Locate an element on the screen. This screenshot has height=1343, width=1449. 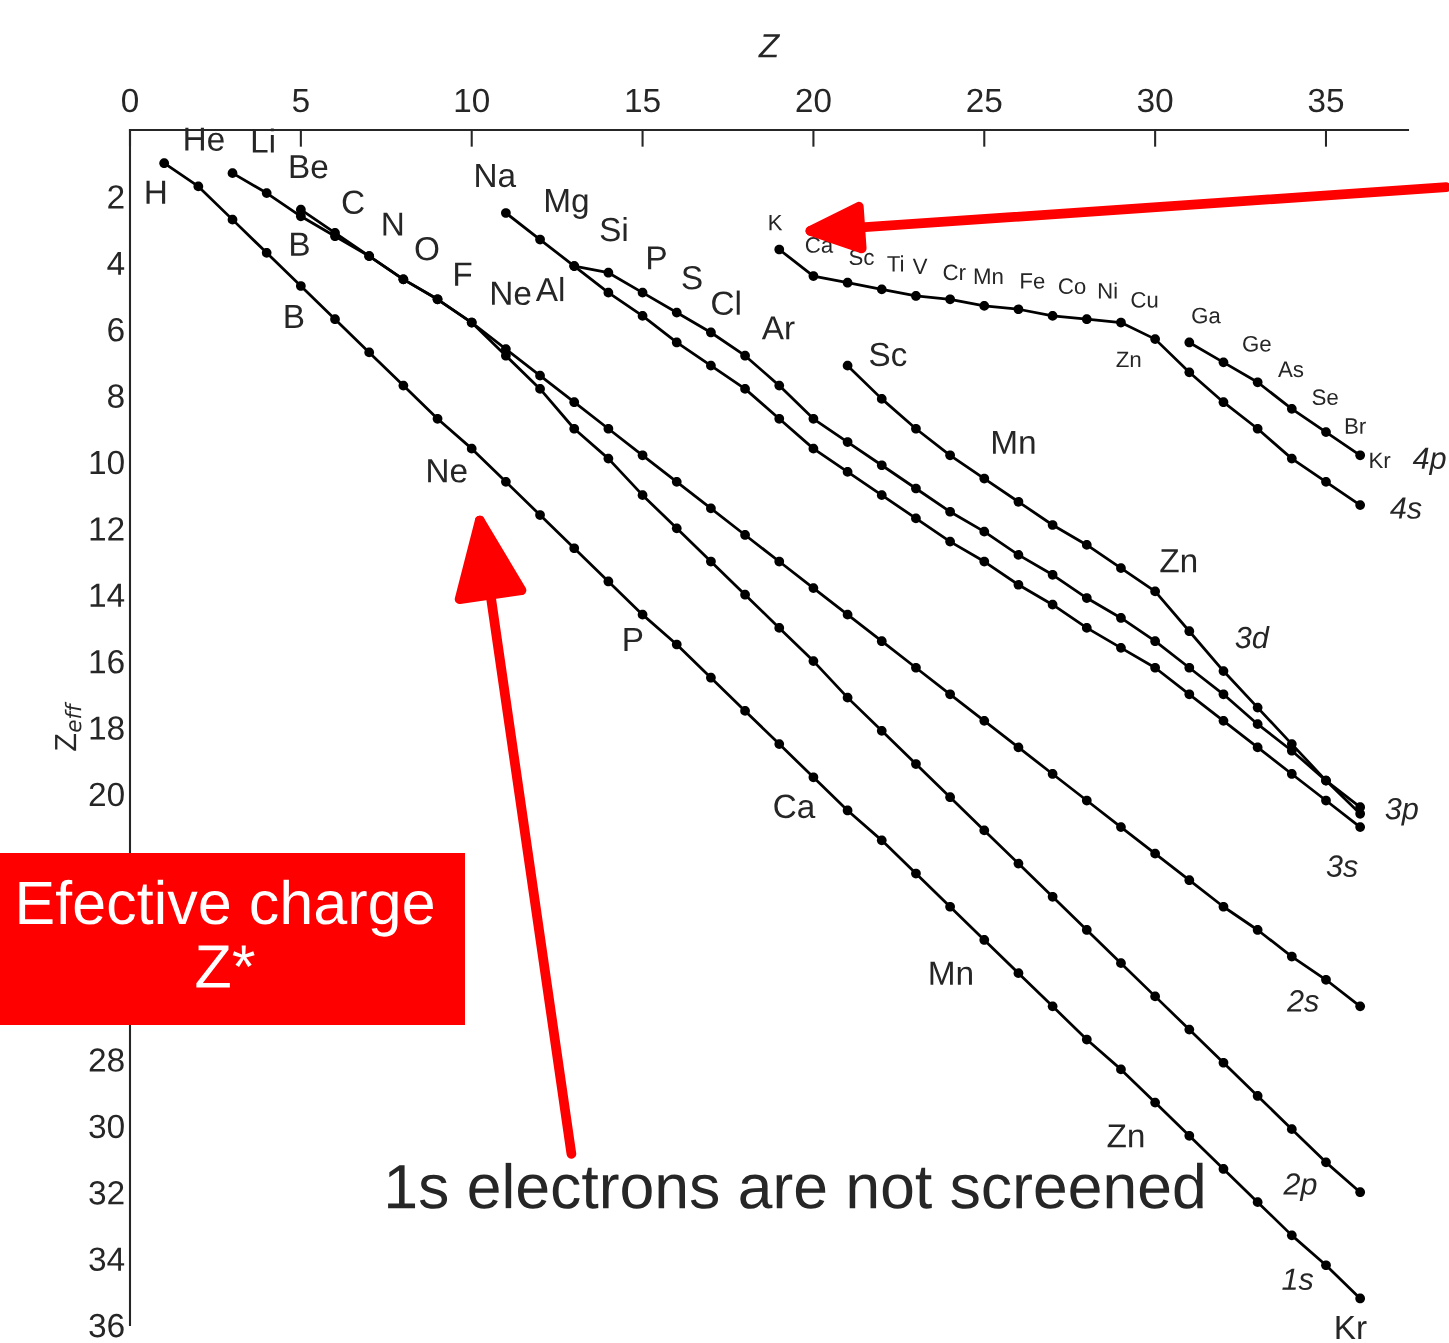
annotation: F is located at coordinates (463, 274).